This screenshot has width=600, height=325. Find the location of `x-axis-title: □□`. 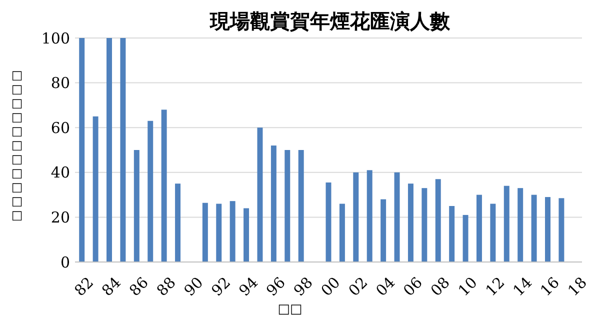

x-axis-title: □□ is located at coordinates (290, 309).